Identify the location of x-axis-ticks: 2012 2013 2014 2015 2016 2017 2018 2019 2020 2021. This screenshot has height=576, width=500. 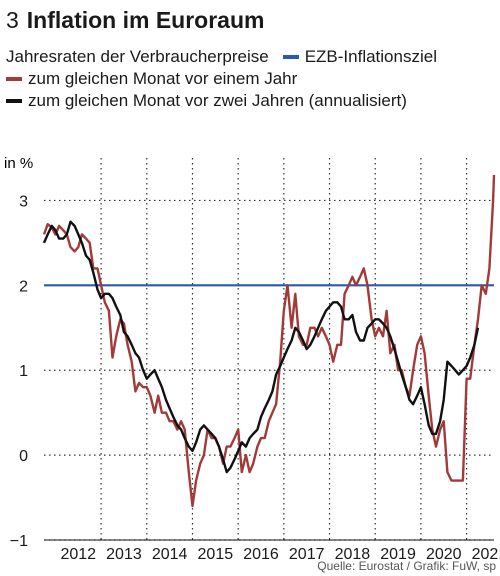
(280, 553).